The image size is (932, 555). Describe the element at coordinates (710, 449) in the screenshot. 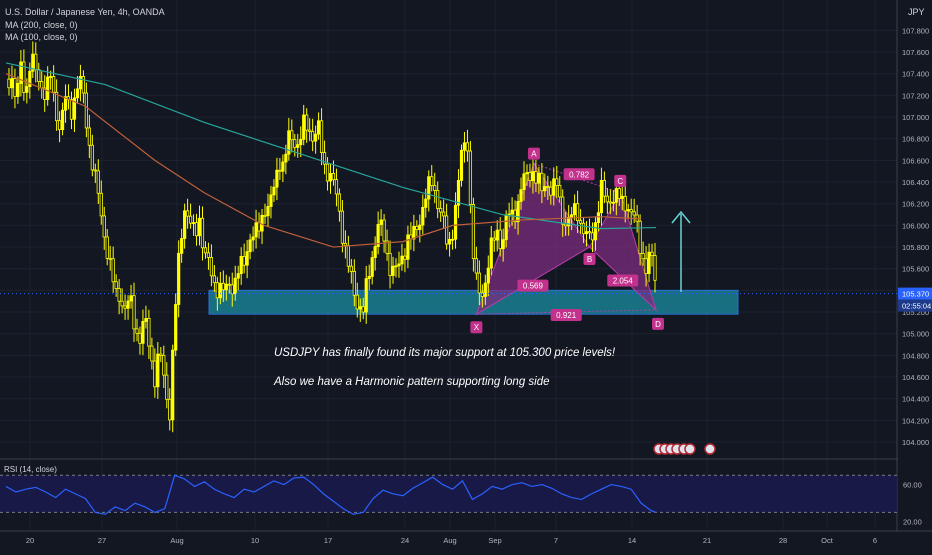

I see `event-marker-icon` at that location.